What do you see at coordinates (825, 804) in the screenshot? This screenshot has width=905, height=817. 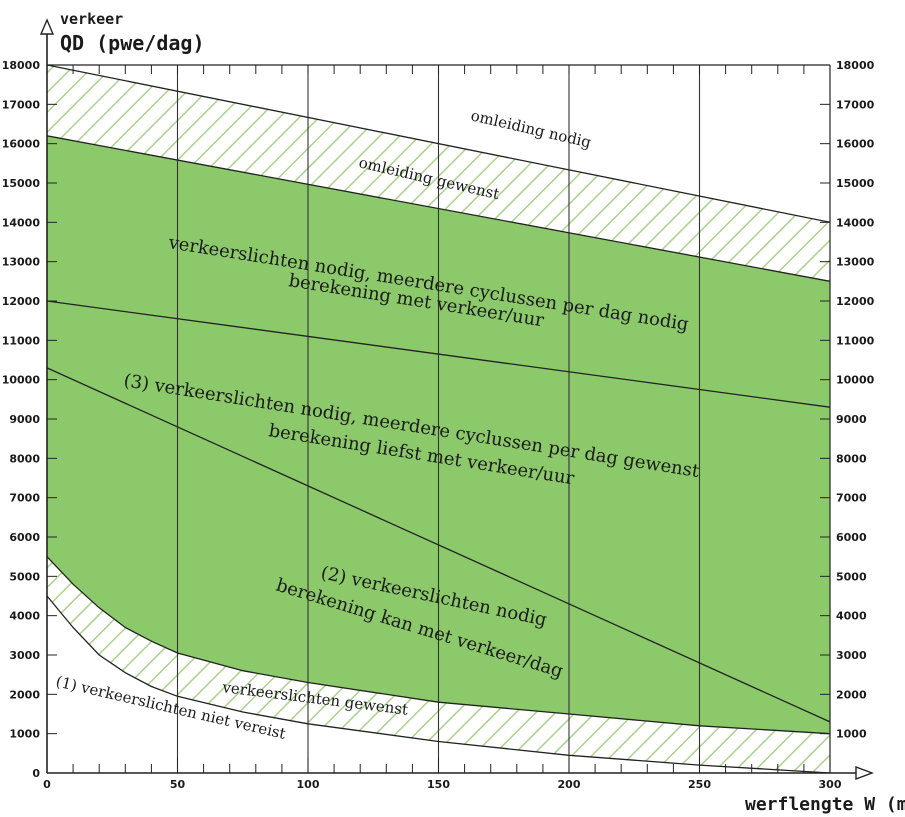 I see `x-axis-title: werflengte W (m)` at bounding box center [825, 804].